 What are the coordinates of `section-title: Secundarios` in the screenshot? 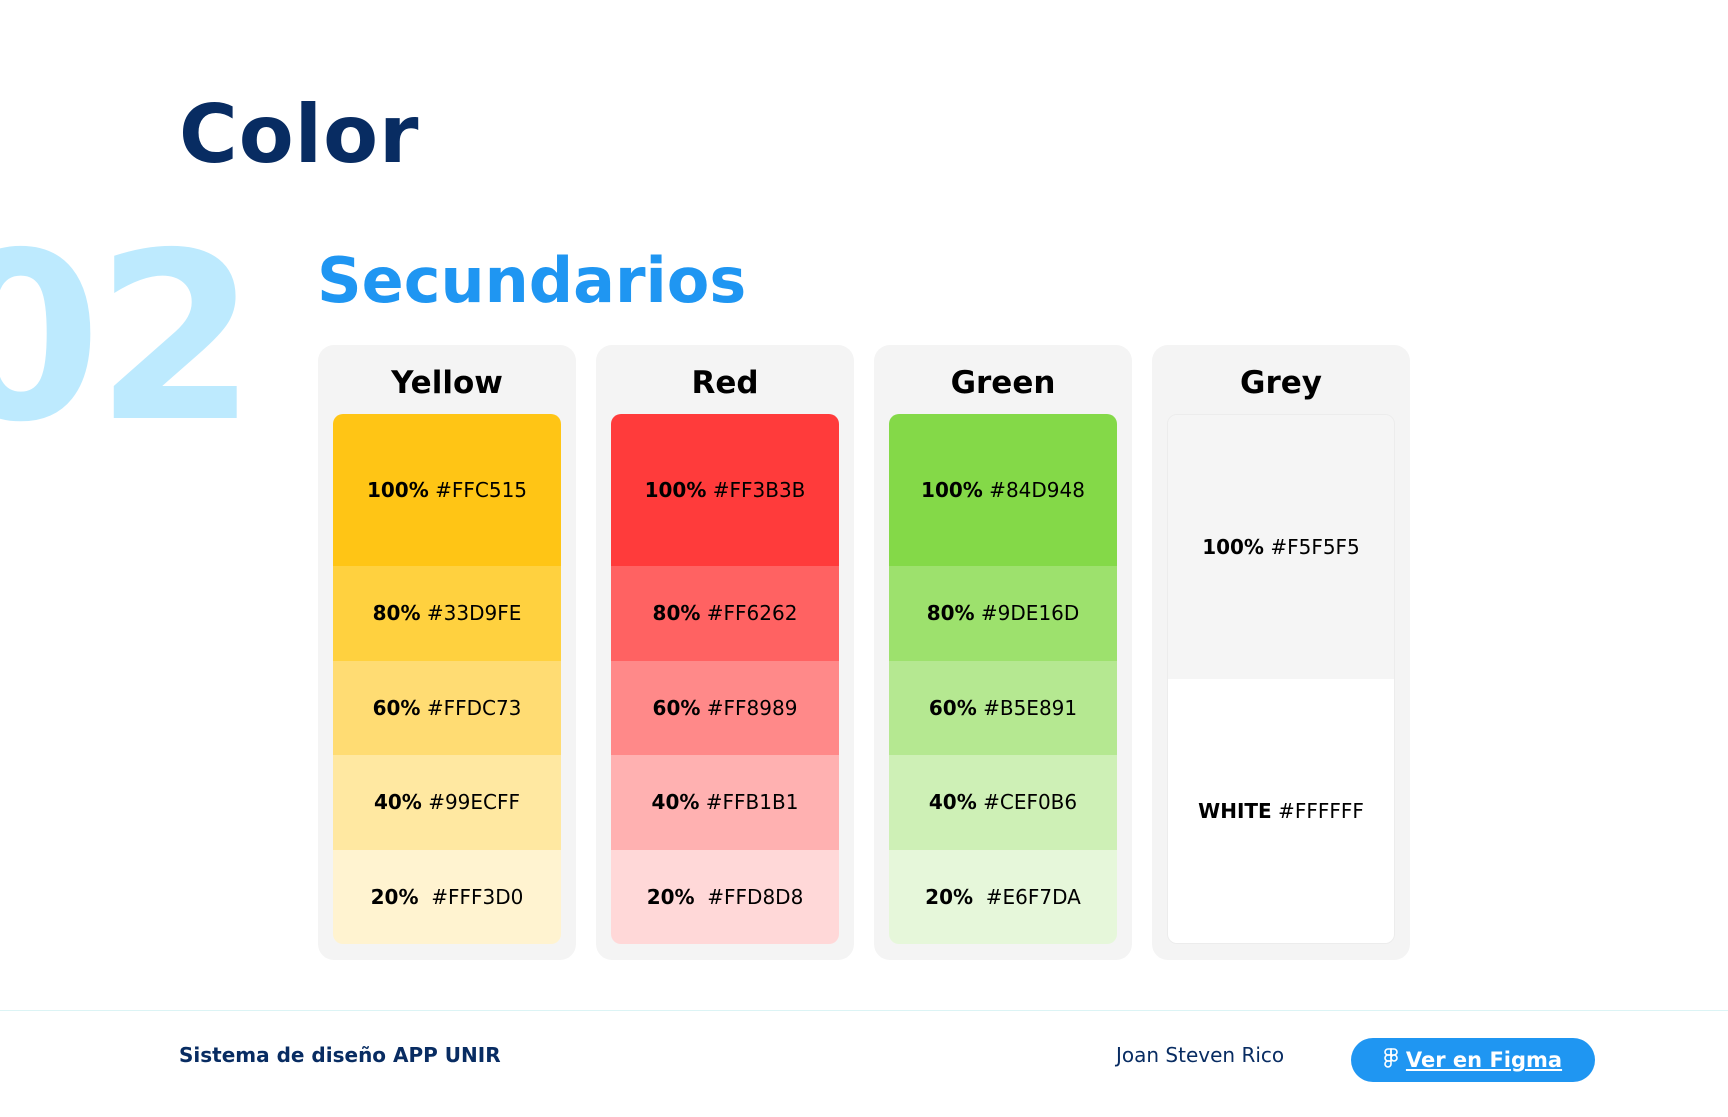 It's located at (532, 280).